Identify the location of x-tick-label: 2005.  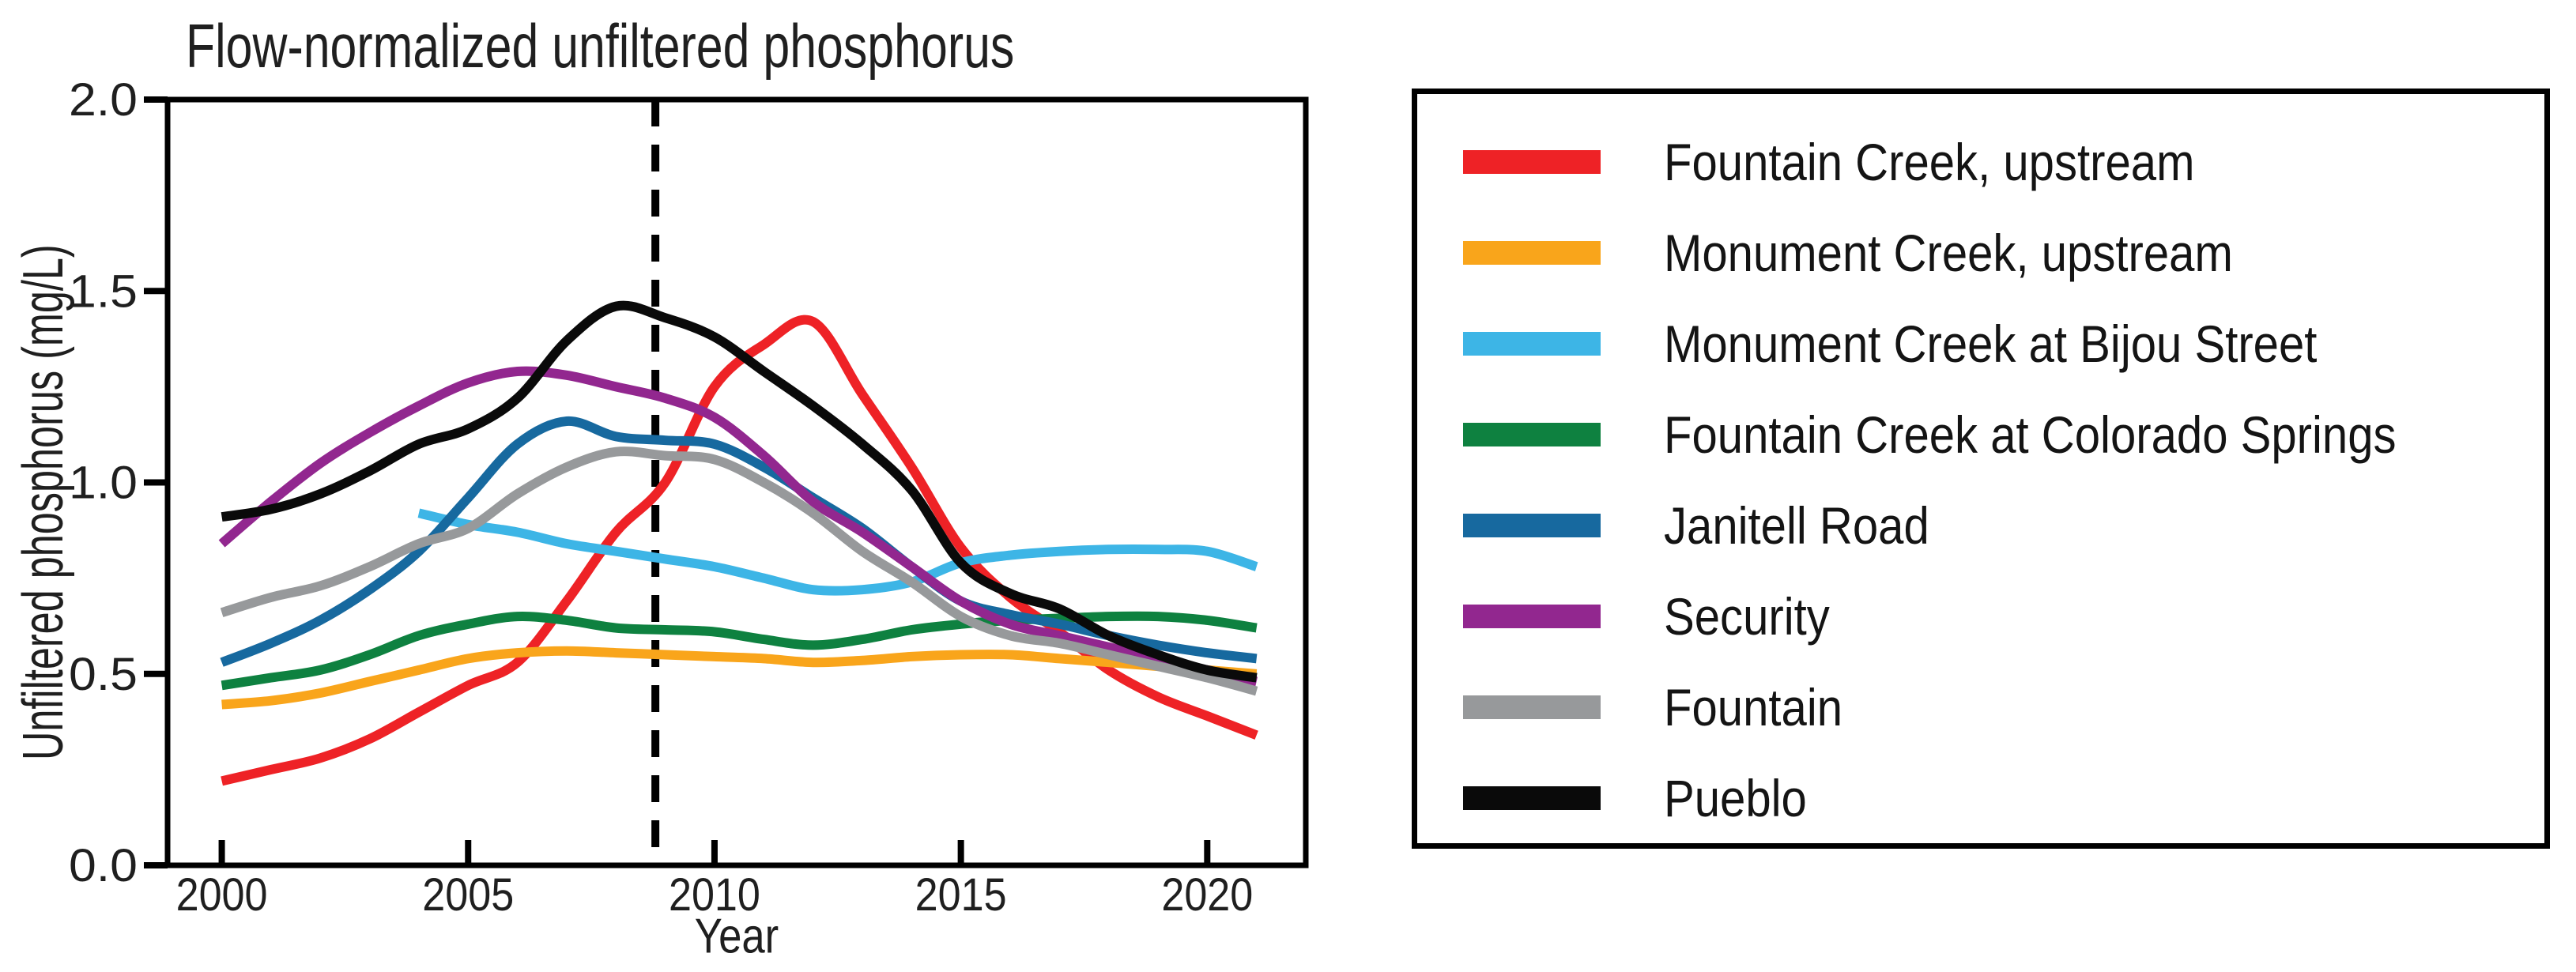
(468, 895).